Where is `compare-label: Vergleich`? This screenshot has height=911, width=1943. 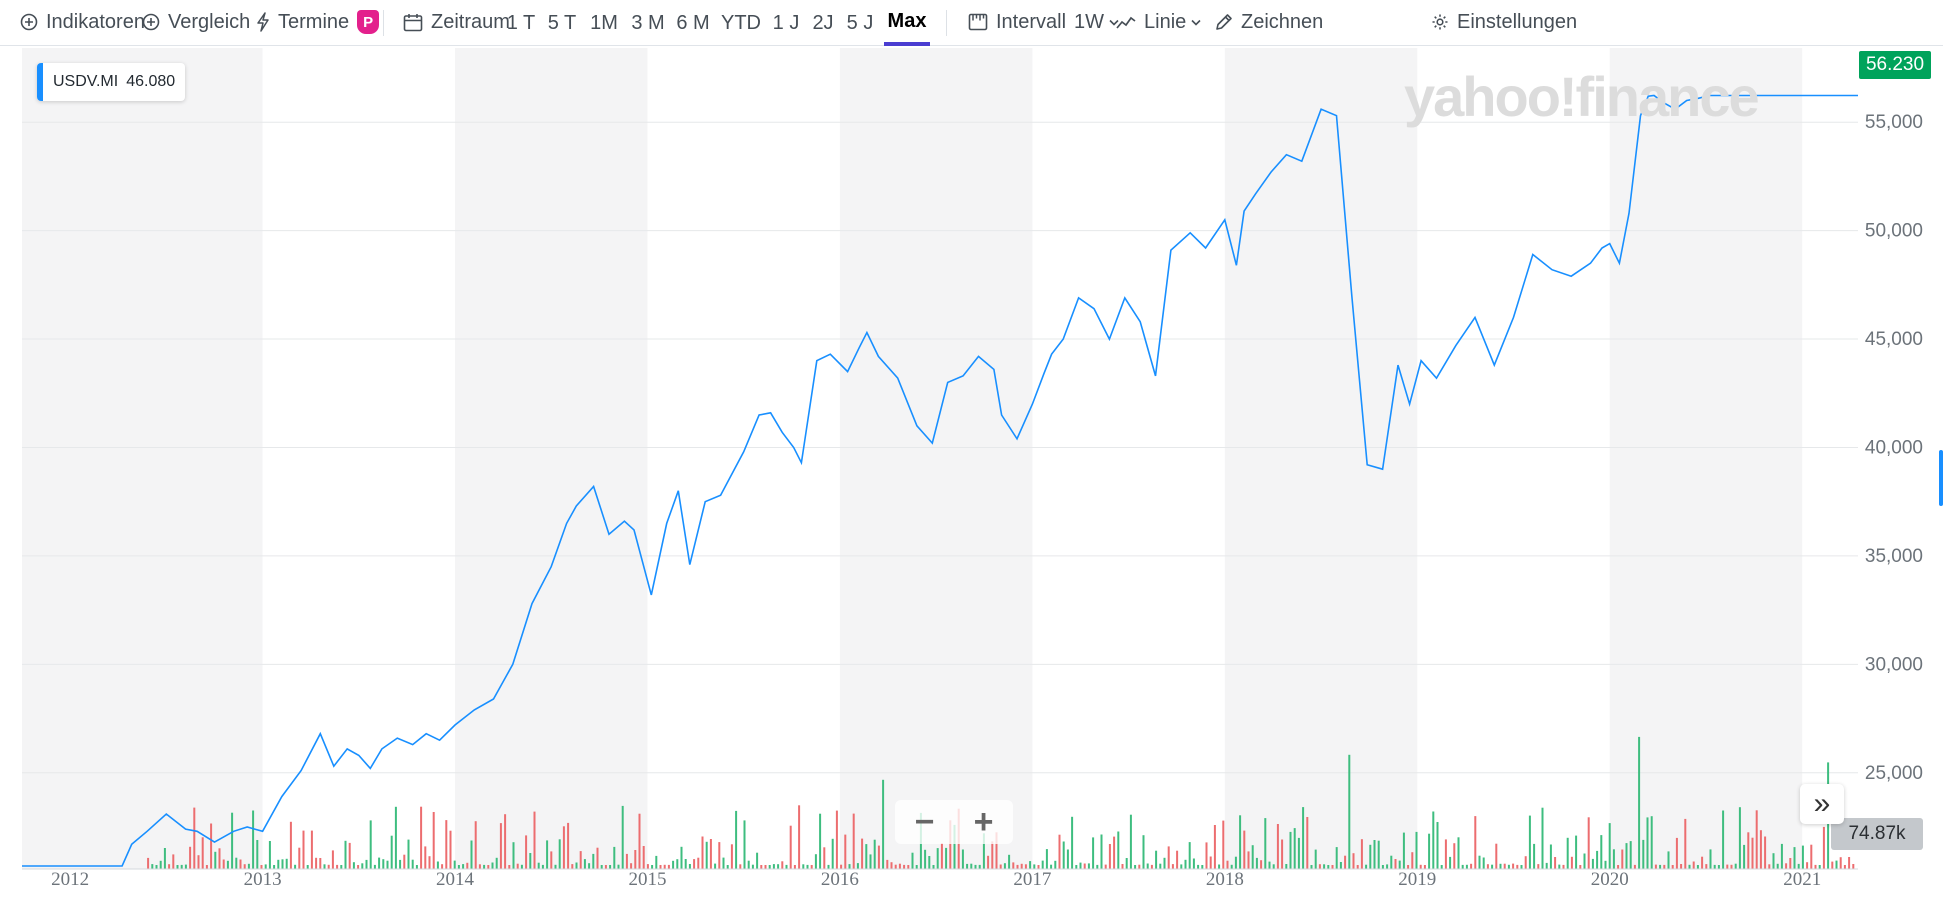 compare-label: Vergleich is located at coordinates (209, 21).